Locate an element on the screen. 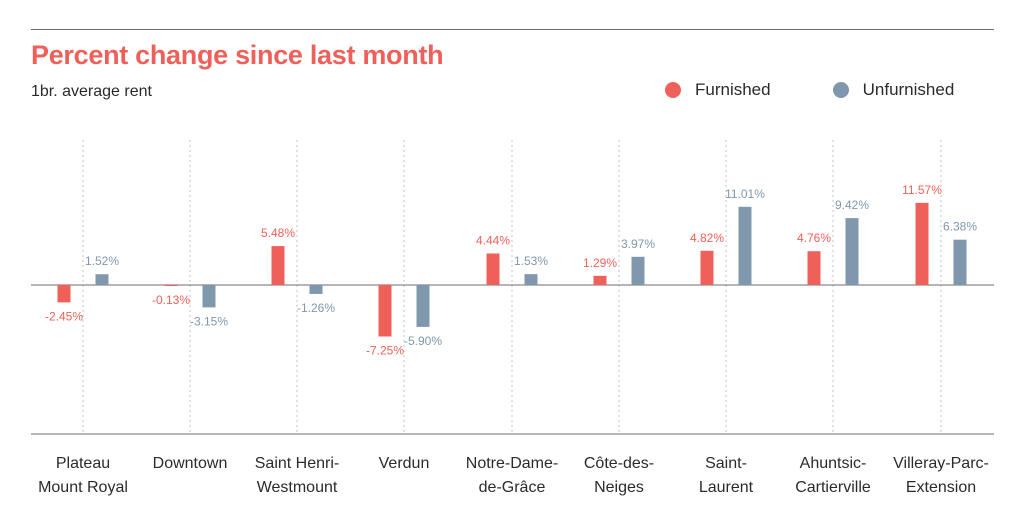 This screenshot has height=525, width=1024. category-label-line: Laurent is located at coordinates (726, 487).